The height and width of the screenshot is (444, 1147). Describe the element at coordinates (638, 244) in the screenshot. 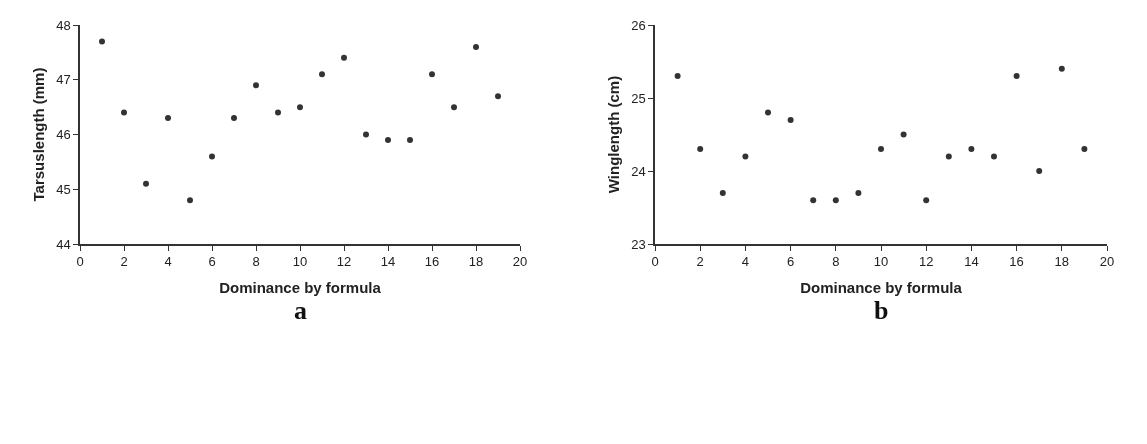

I see `y-tick-label: 23` at that location.